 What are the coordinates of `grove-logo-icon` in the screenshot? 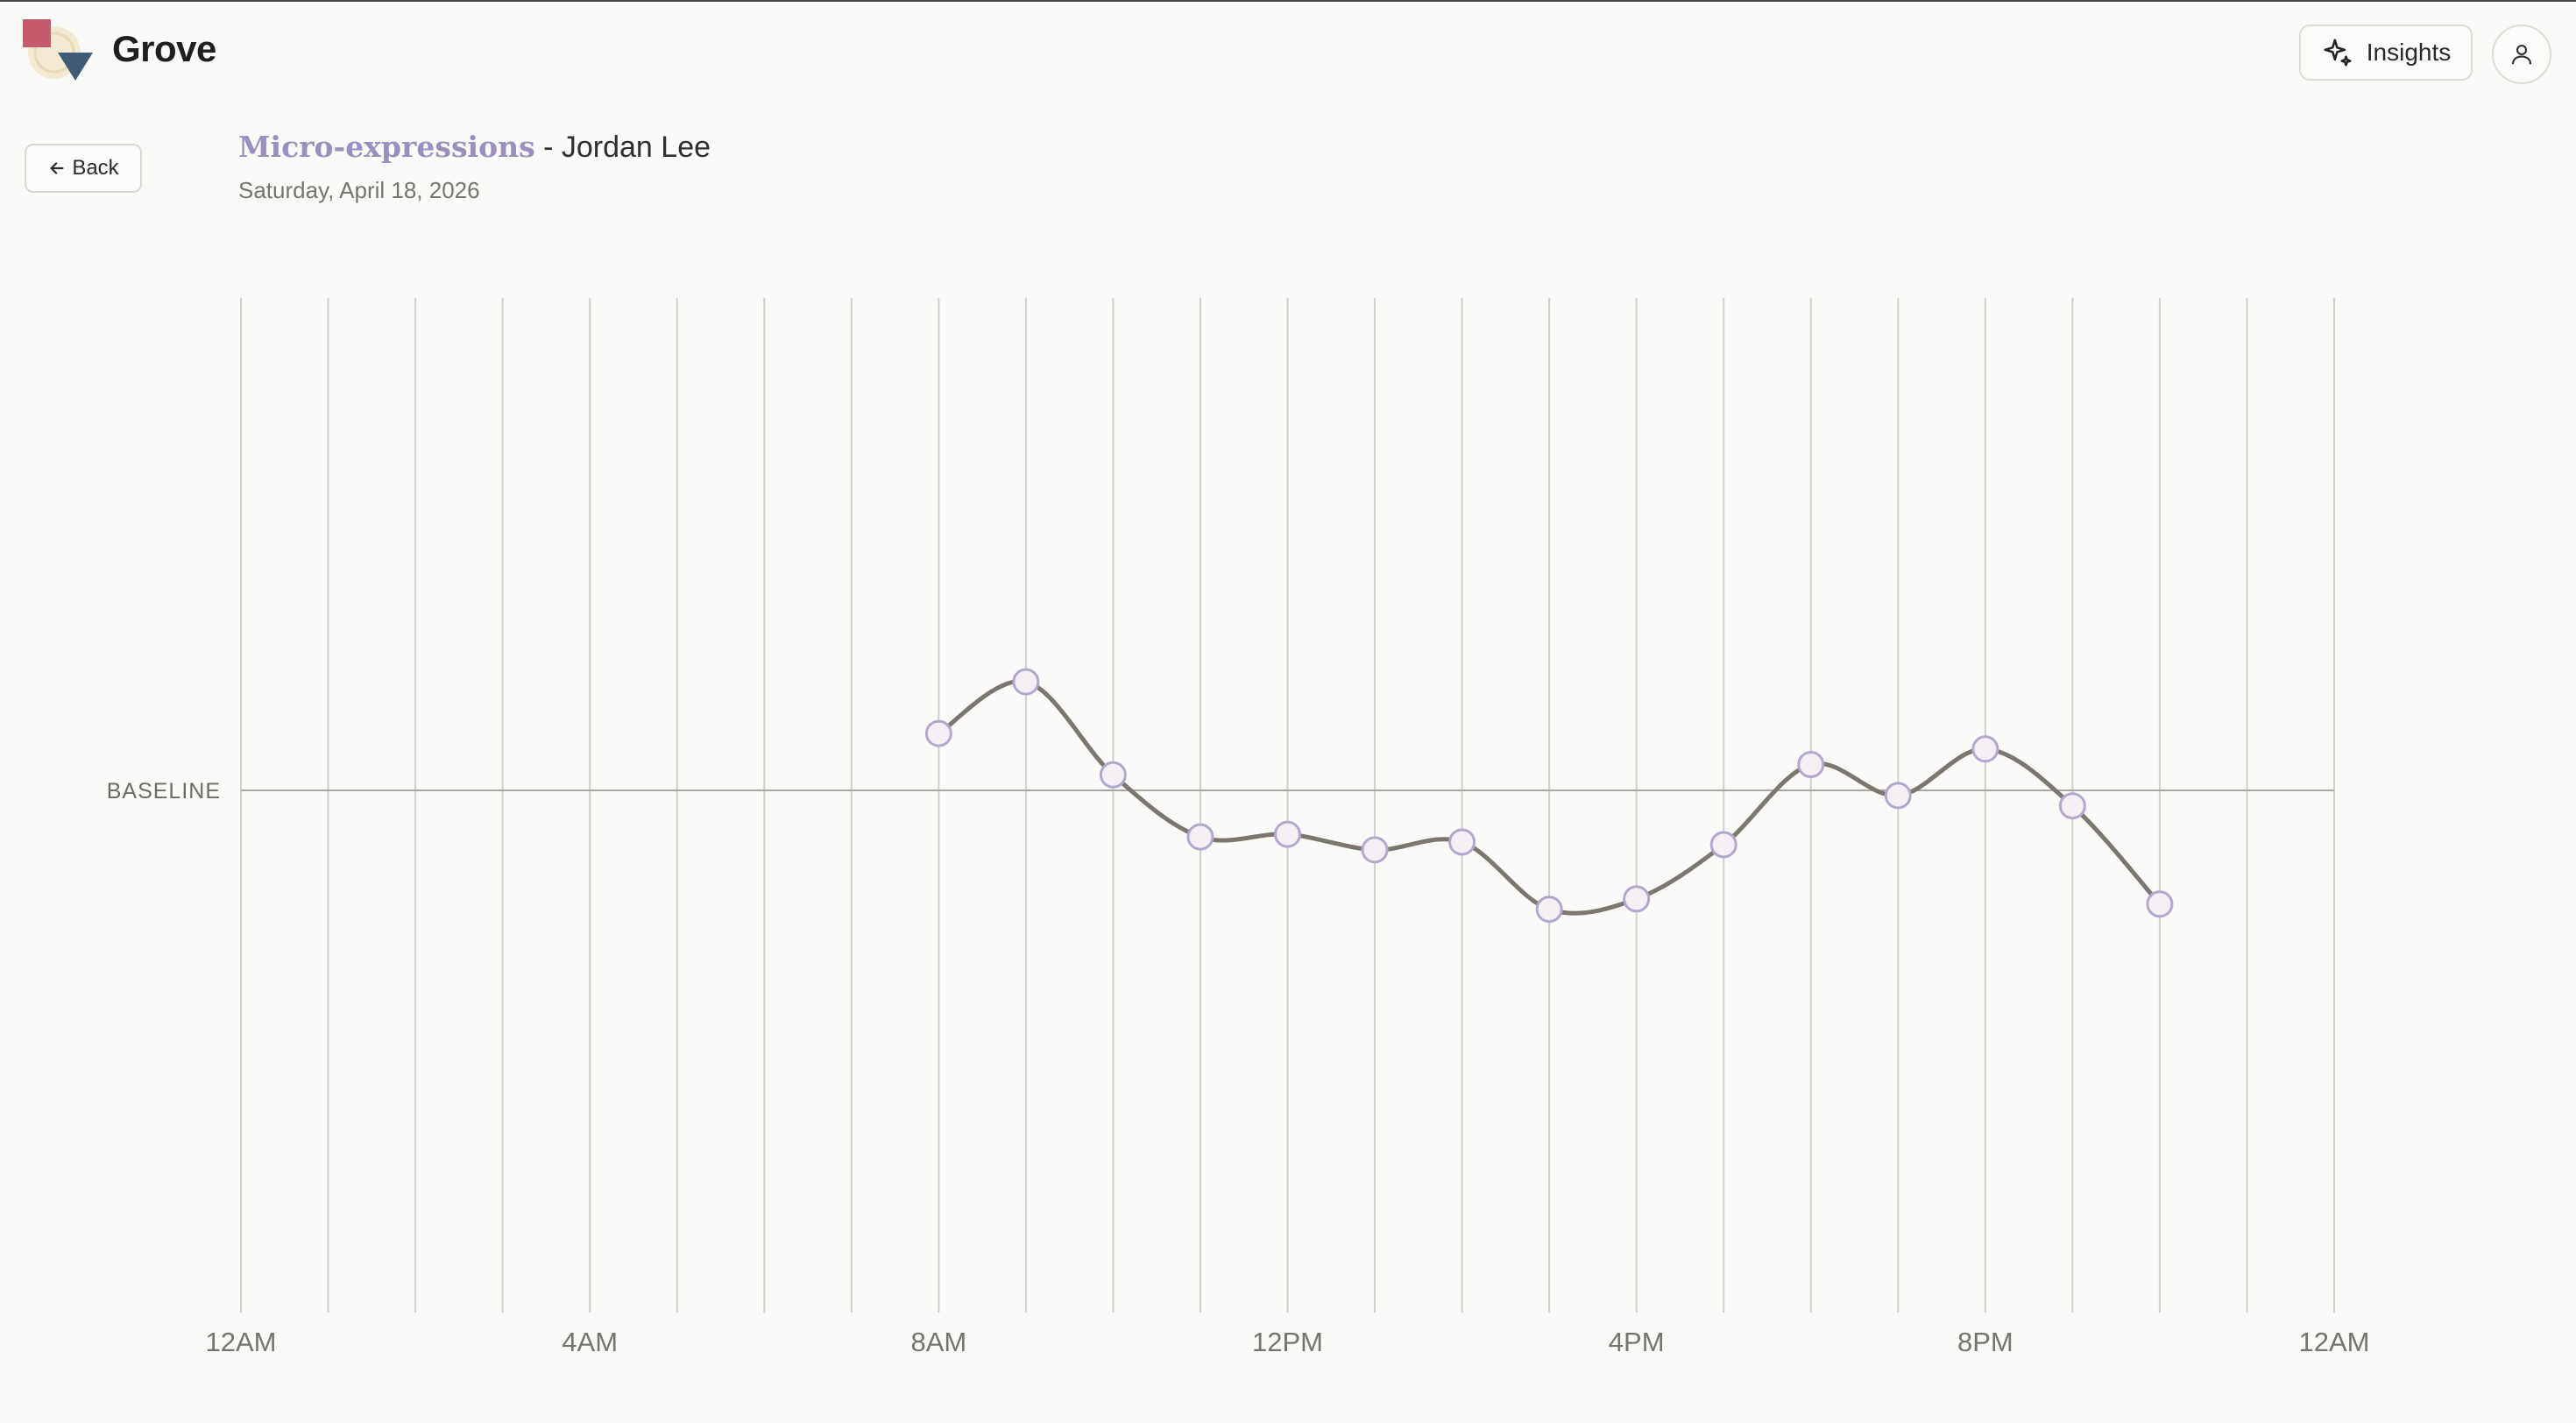 It's located at (58, 50).